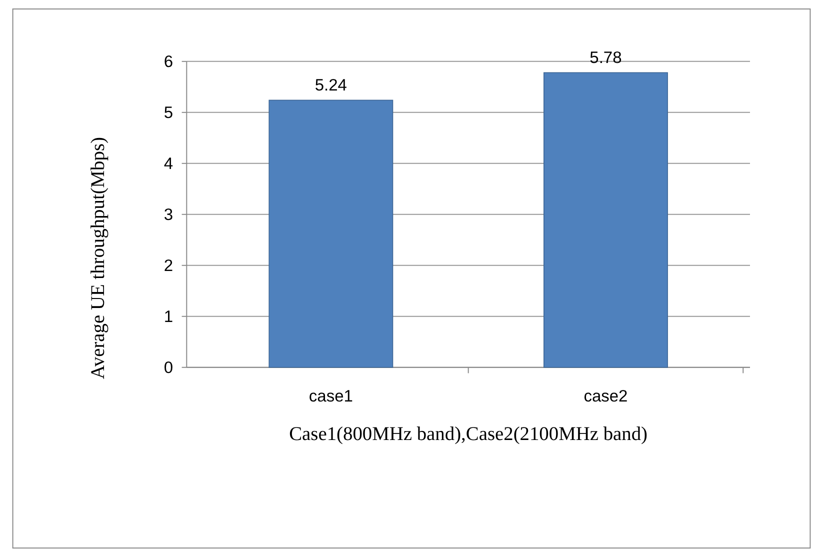 The image size is (823, 557). I want to click on x-axis-title: Case1(800MHz band),Case2(2100MHz band), so click(468, 435).